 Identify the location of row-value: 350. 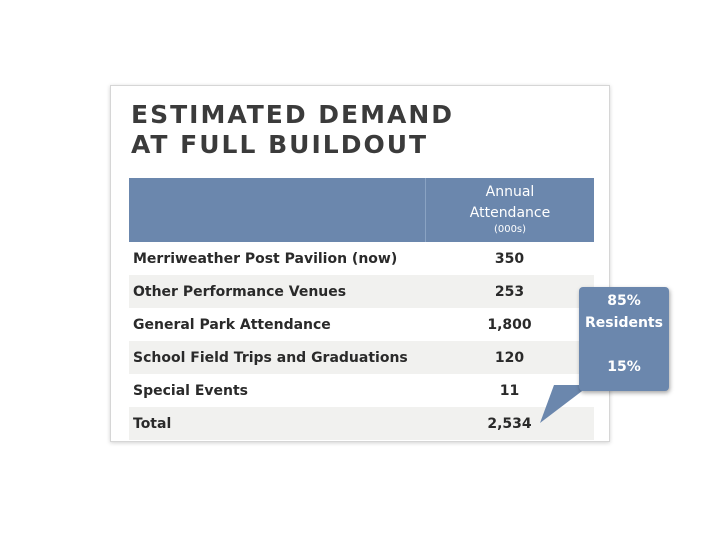
(509, 258).